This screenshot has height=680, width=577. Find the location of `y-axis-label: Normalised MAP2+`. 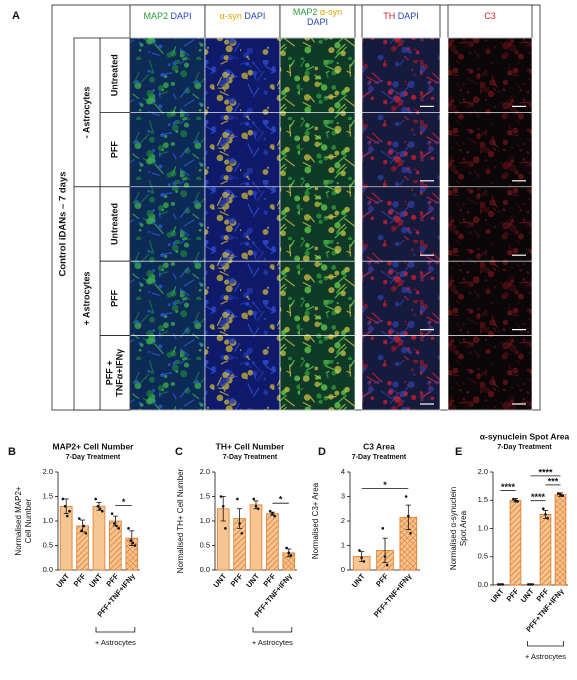

y-axis-label: Normalised MAP2+ is located at coordinates (18, 520).